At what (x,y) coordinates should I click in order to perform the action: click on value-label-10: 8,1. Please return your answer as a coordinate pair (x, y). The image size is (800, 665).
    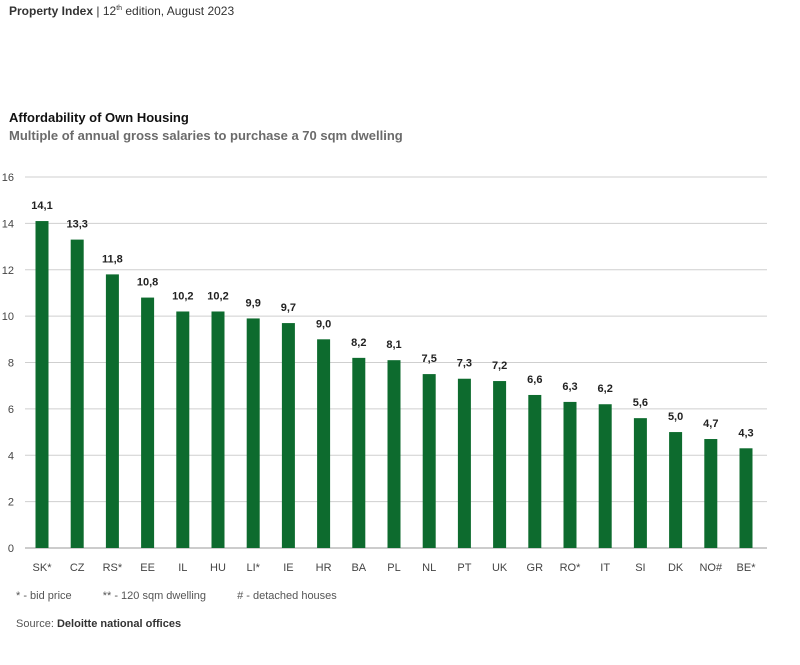
    Looking at the image, I should click on (393, 345).